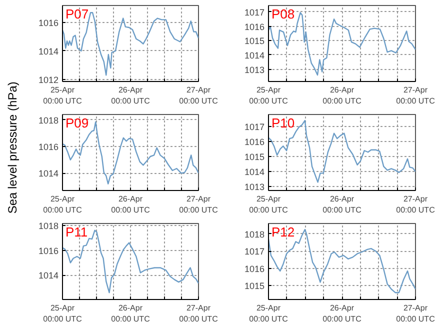  Describe the element at coordinates (77, 14) in the screenshot. I see `annotation: P07` at that location.